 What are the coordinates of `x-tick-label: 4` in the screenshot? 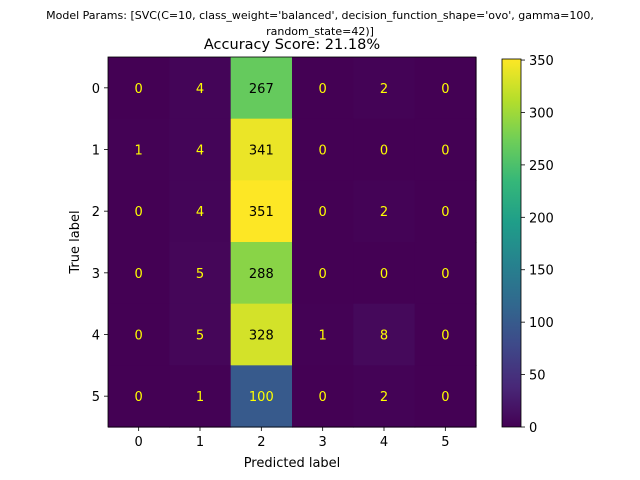 It's located at (384, 442).